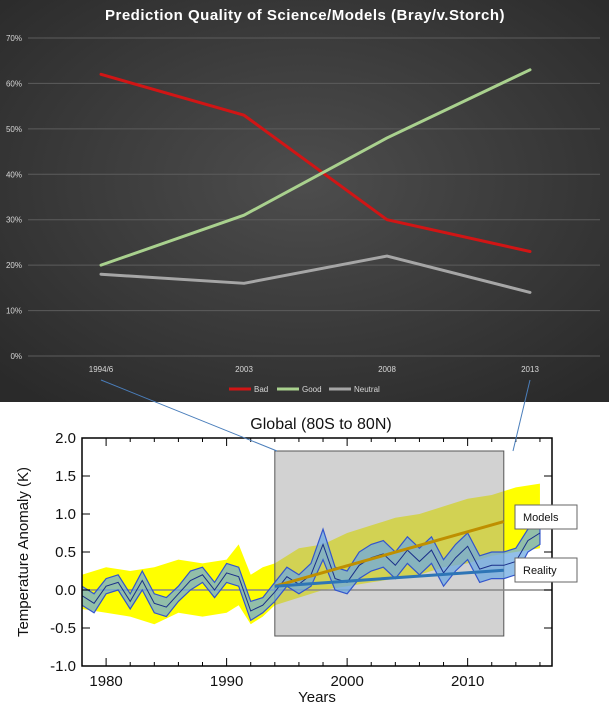 This screenshot has width=609, height=707. I want to click on chart1-x-tick-labels: 1994/6 2003 2008 2013, so click(314, 369).